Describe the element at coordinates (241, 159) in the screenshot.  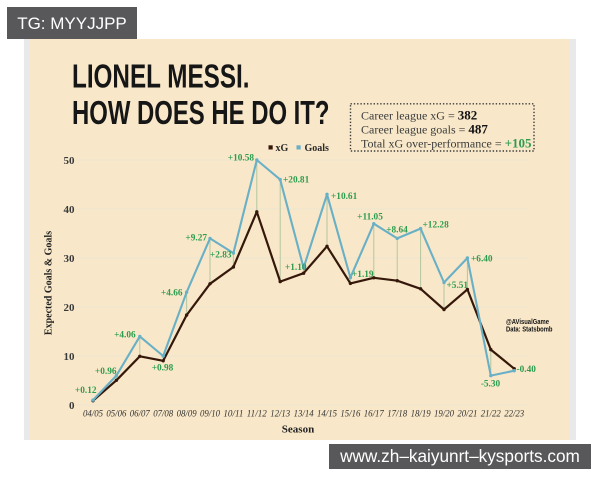
I see `svg-text: +10.58` at that location.